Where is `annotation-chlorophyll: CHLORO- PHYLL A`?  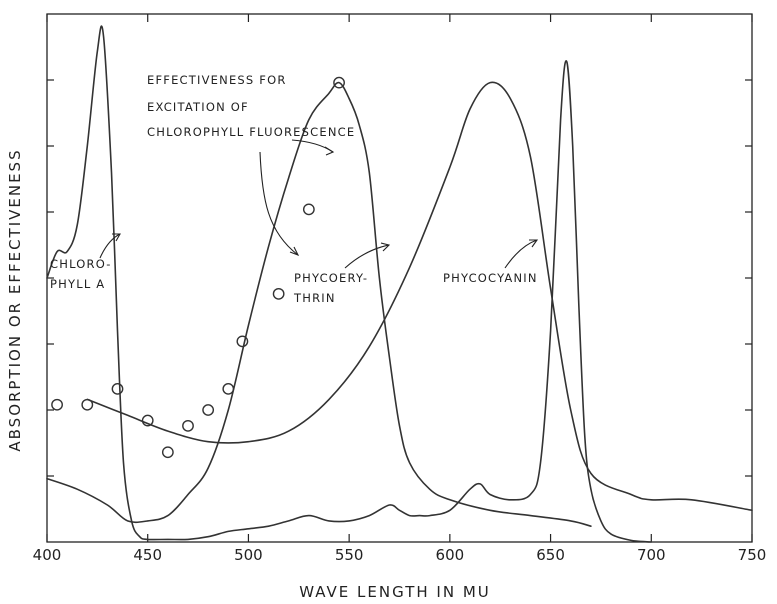
annotation-chlorophyll: CHLORO- PHYLL A is located at coordinates (81, 274).